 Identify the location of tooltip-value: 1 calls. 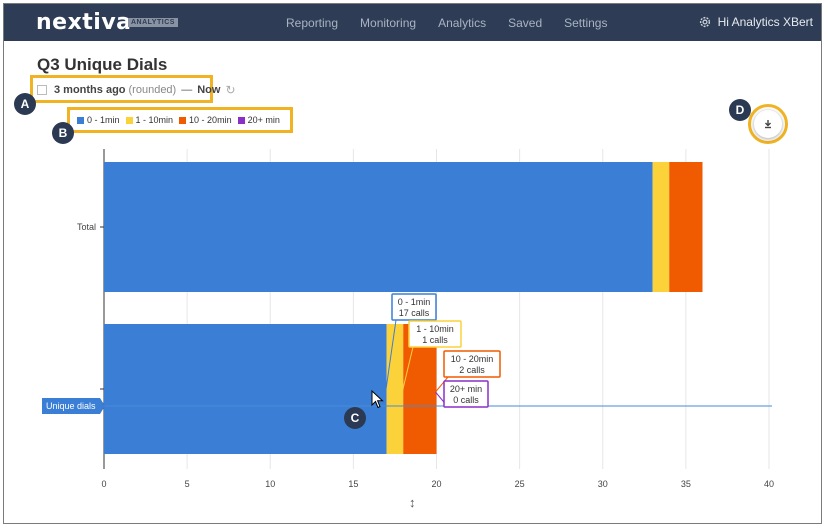
(435, 340).